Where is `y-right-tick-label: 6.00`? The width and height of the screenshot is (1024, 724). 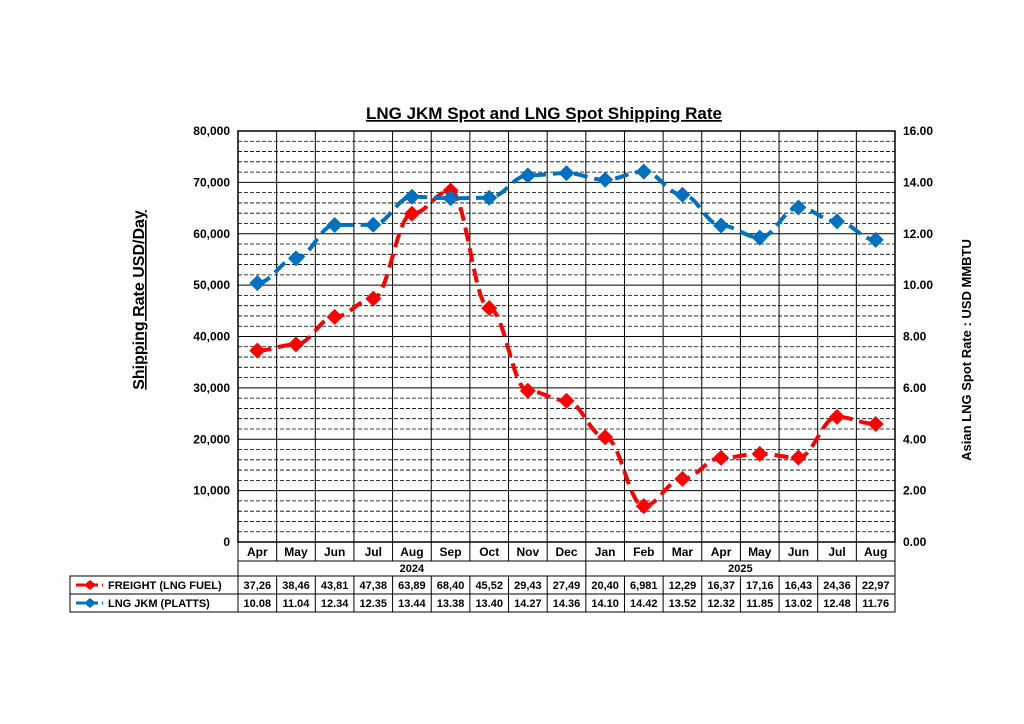
y-right-tick-label: 6.00 is located at coordinates (915, 388).